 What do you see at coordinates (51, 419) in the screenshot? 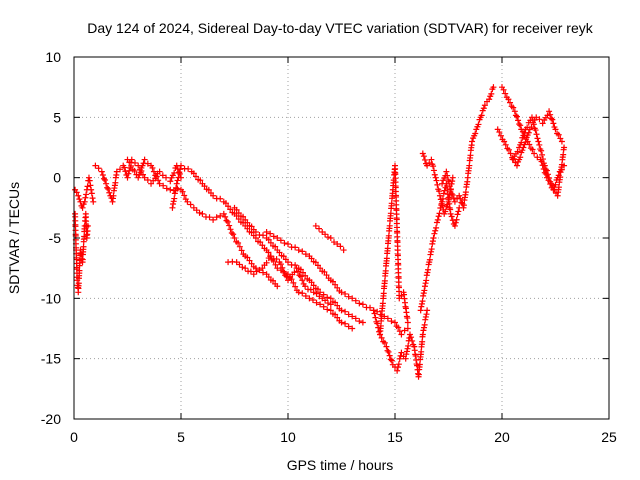
I see `y-tick-label: -20` at bounding box center [51, 419].